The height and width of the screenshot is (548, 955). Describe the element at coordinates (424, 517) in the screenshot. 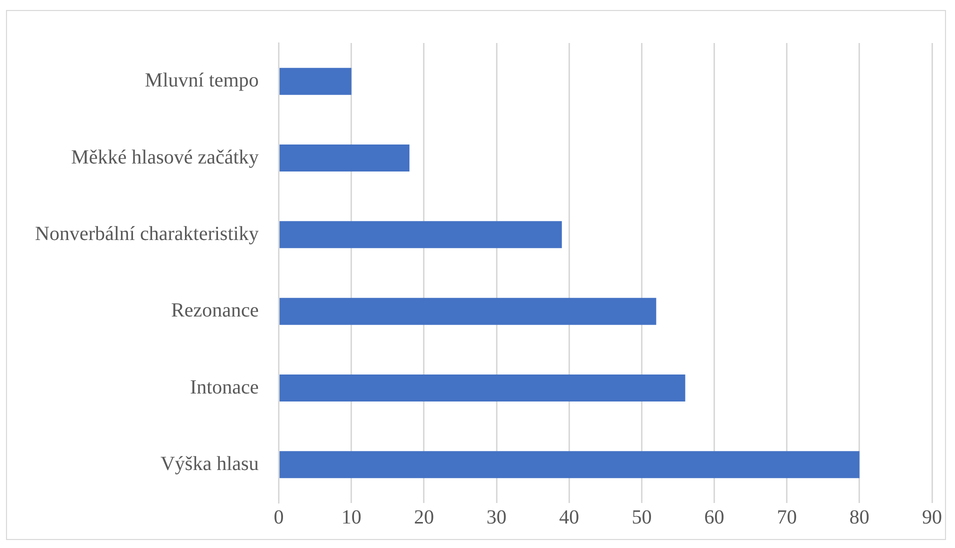

I see `x-tick-label: 20` at that location.